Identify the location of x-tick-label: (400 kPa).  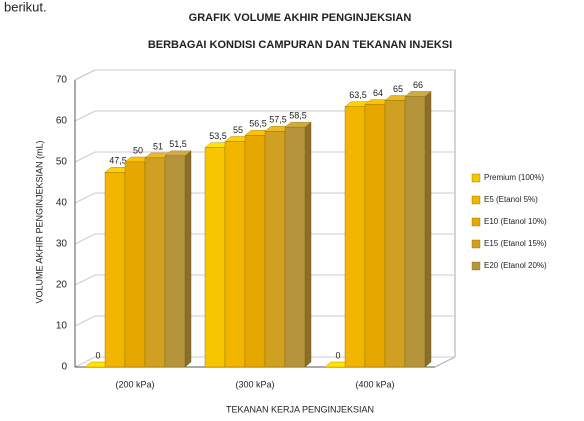
(374, 384).